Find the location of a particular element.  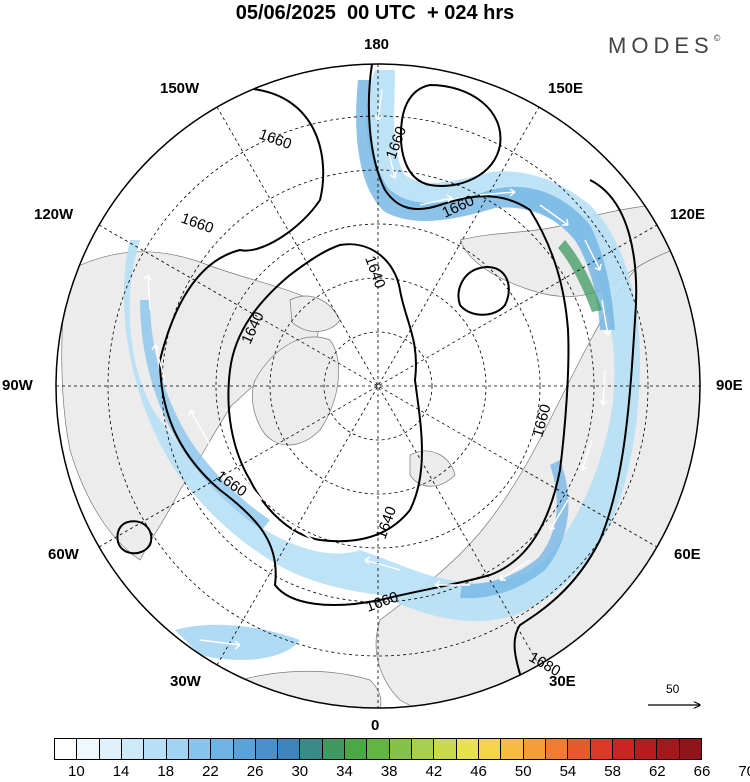

colorbar-ticks: 10 14 18 22 26 30 34 38 42 46 50 54 58 62 66 70 is located at coordinates (375, 772).